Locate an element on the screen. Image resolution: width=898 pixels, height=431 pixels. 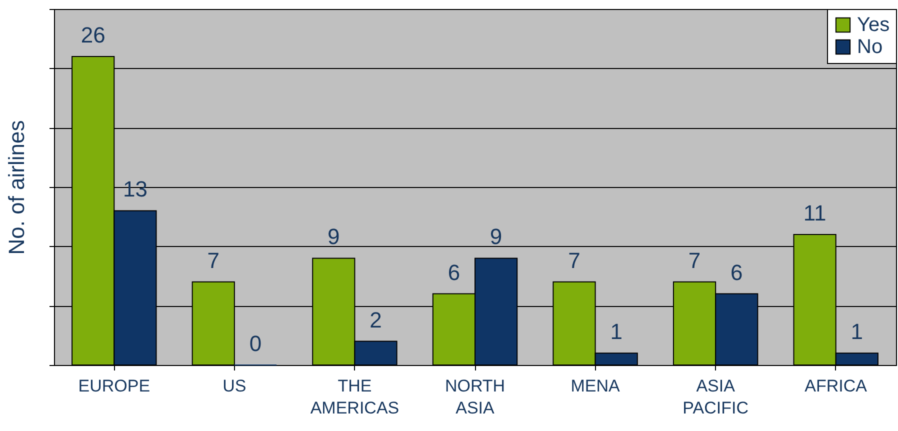
x-tick-label: MENA is located at coordinates (595, 386).